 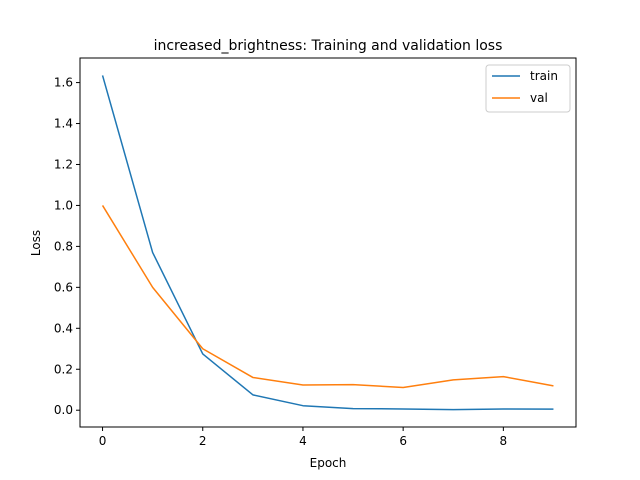 What do you see at coordinates (63, 83) in the screenshot?
I see `y-tick-label: 1.6` at bounding box center [63, 83].